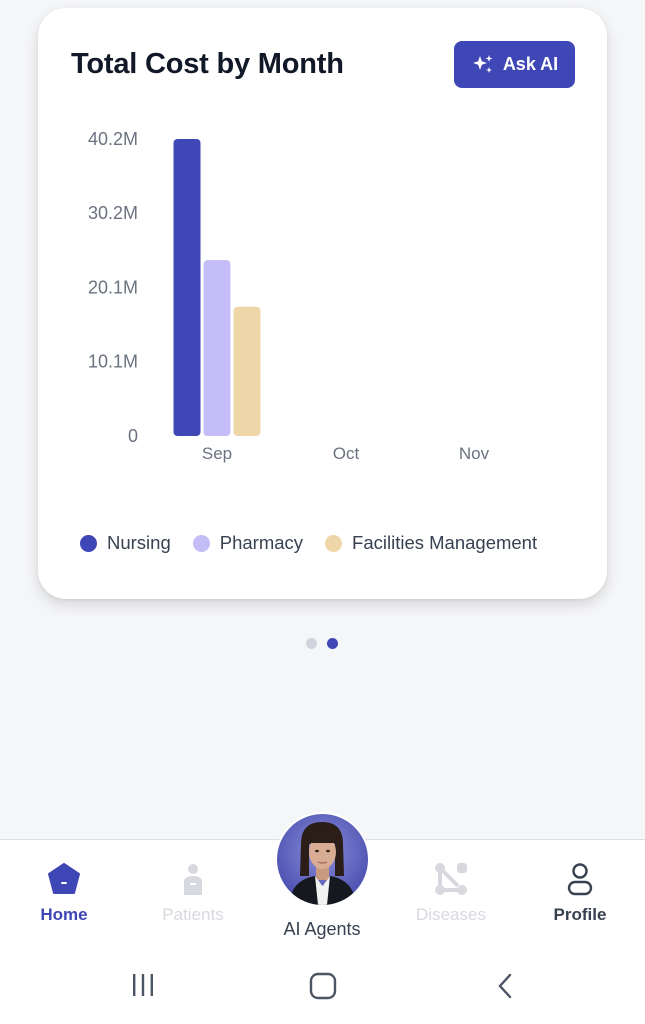 This screenshot has width=645, height=1024. I want to click on nav-home: Home, so click(64, 893).